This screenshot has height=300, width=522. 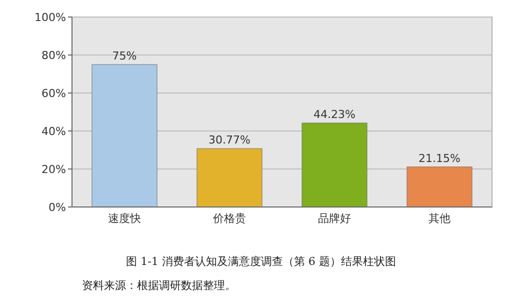 What do you see at coordinates (229, 140) in the screenshot?
I see `data-label: 30.77%` at bounding box center [229, 140].